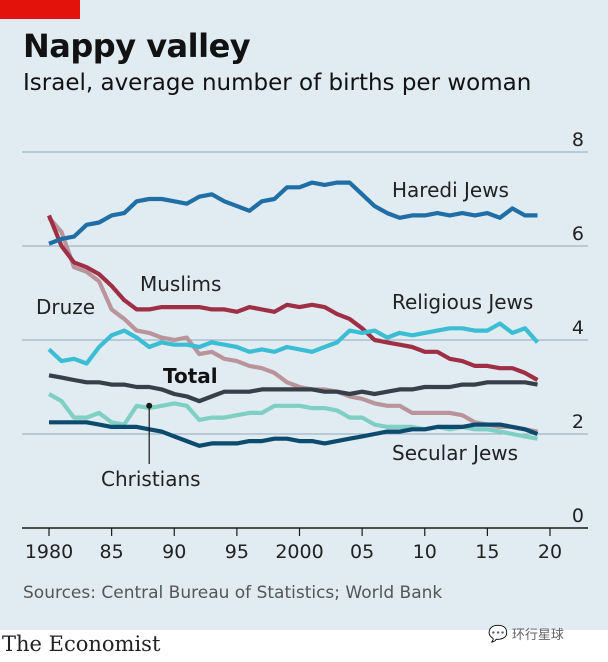  I want to click on x-axis: 1980 85 90 95 2000 05 10 15 20, so click(293, 545).